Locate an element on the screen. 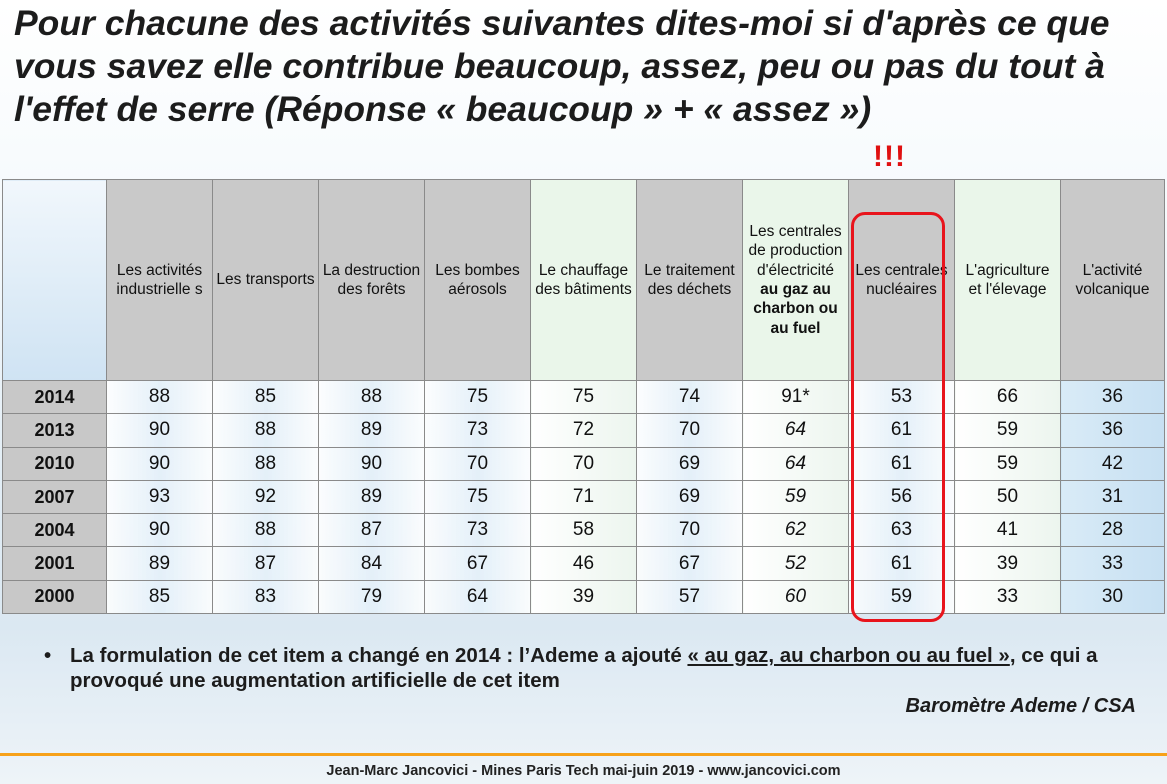 This screenshot has width=1167, height=784. value-cell: 42 is located at coordinates (1112, 463).